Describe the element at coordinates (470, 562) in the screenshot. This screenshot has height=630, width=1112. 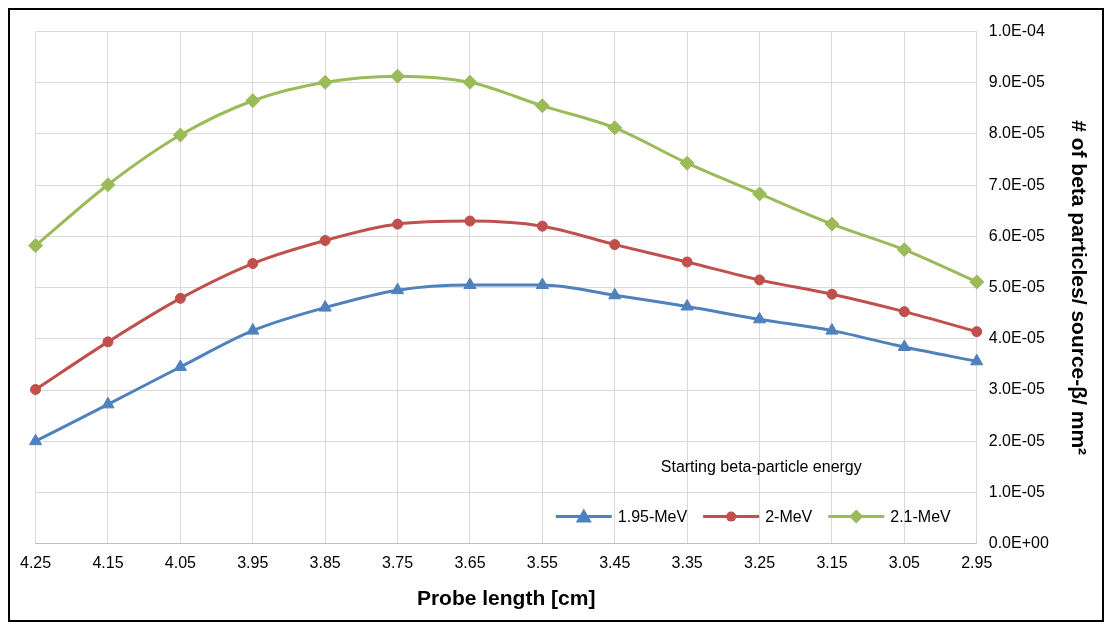
I see `x-tick-label: 3.65` at that location.